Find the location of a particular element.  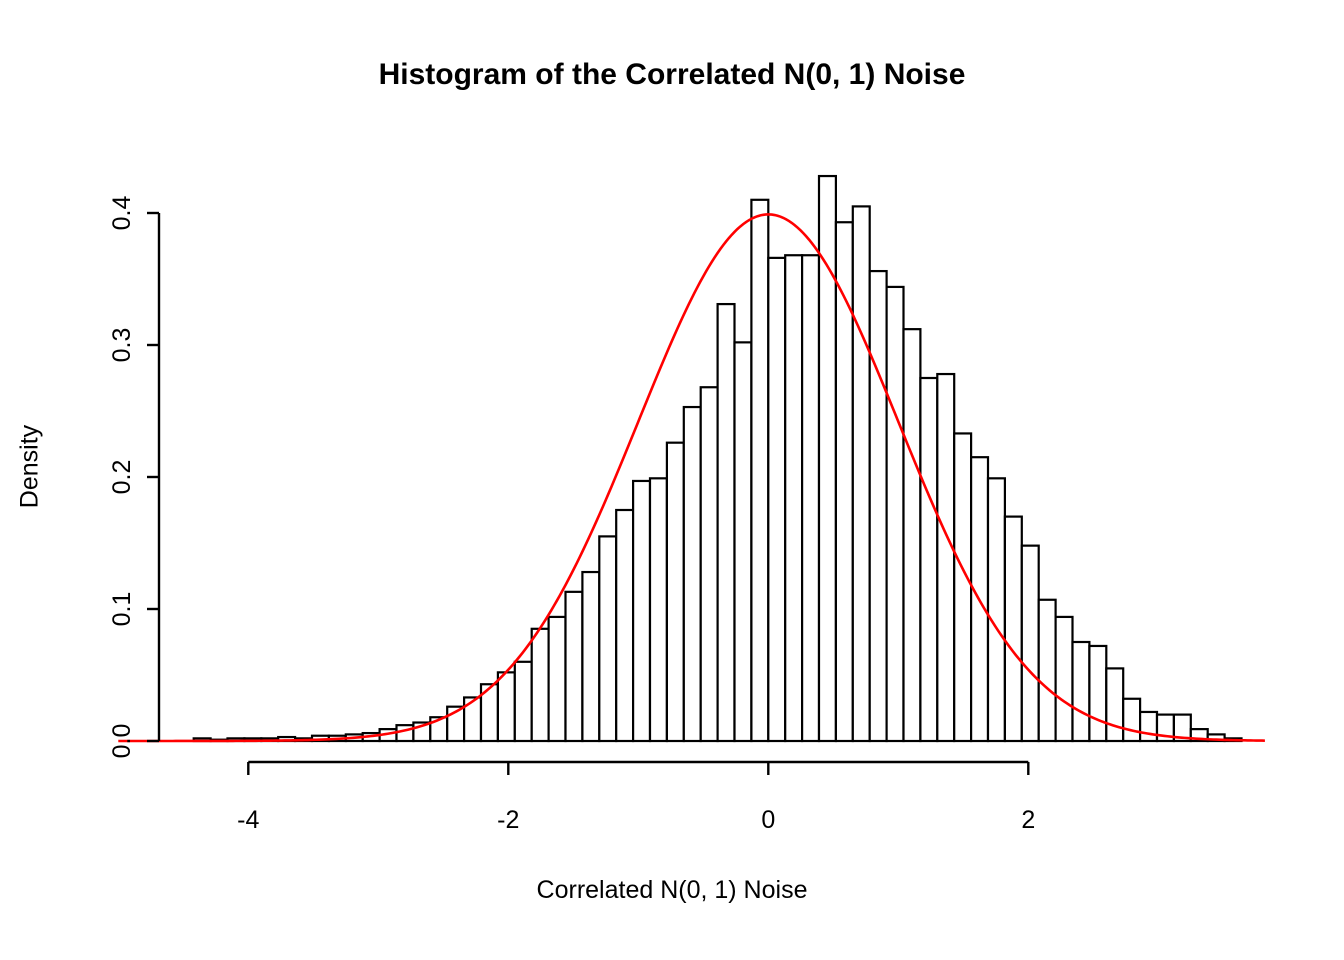

y-tick-label: 0.1 is located at coordinates (122, 609).